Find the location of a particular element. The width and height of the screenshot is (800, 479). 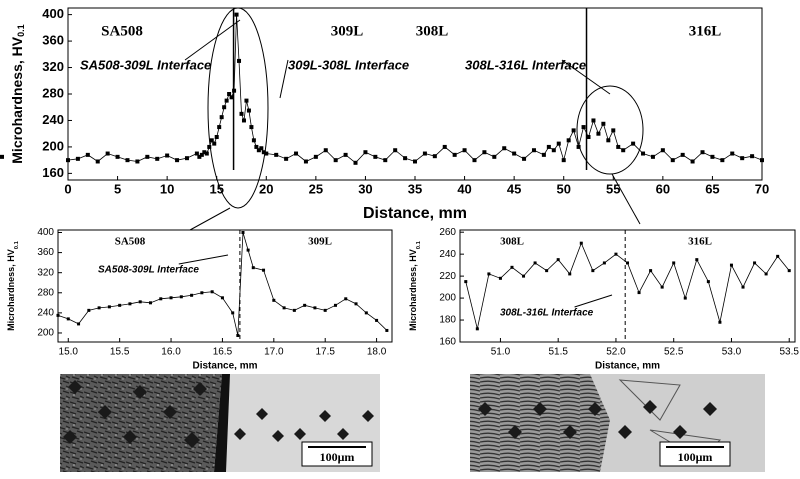

x-tick-label: 0 is located at coordinates (67, 188).